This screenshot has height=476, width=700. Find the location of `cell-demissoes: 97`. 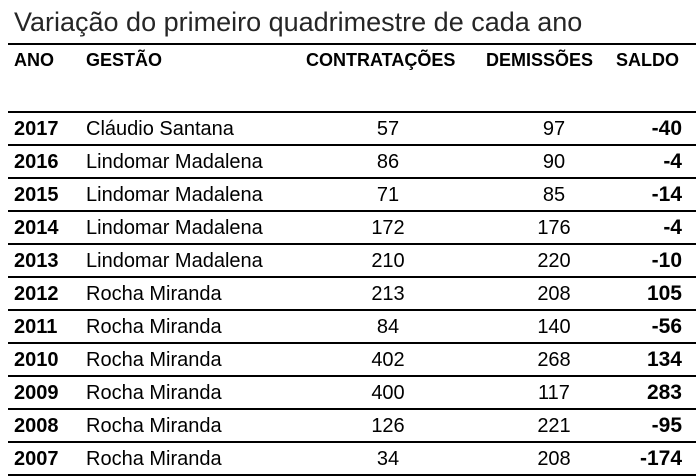

cell-demissoes: 97 is located at coordinates (554, 129).